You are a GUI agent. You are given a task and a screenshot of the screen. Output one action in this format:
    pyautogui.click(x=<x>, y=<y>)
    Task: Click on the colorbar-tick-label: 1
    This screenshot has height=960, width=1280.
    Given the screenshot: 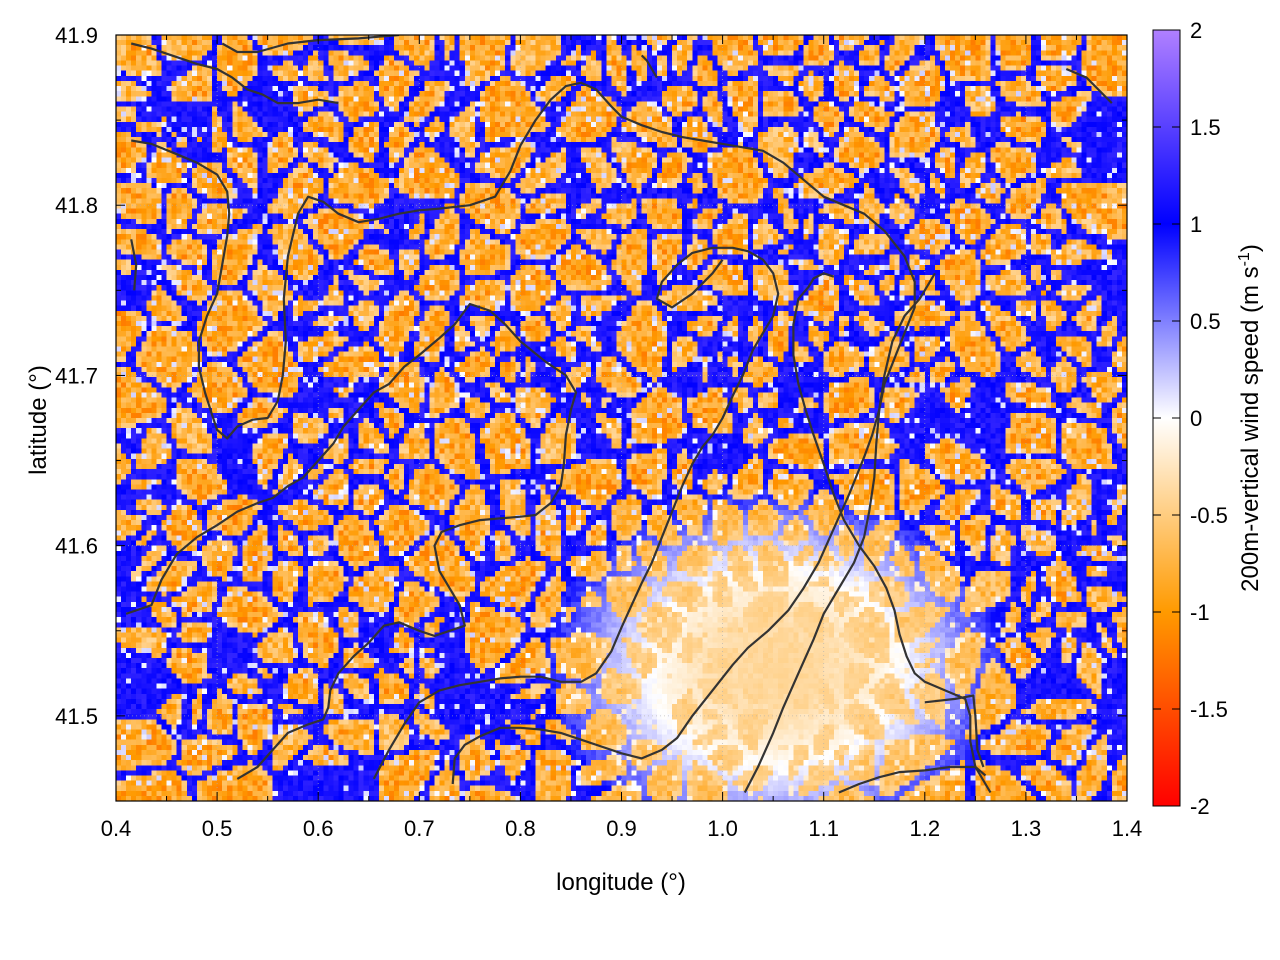 What is the action you would take?
    pyautogui.click(x=1196, y=224)
    